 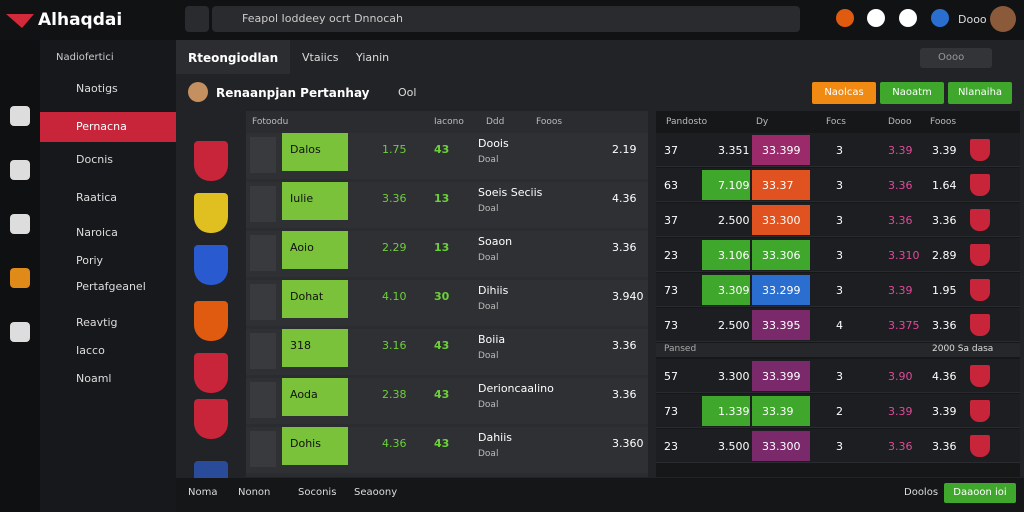 What do you see at coordinates (956, 58) in the screenshot?
I see `filter-box: Oooo` at bounding box center [956, 58].